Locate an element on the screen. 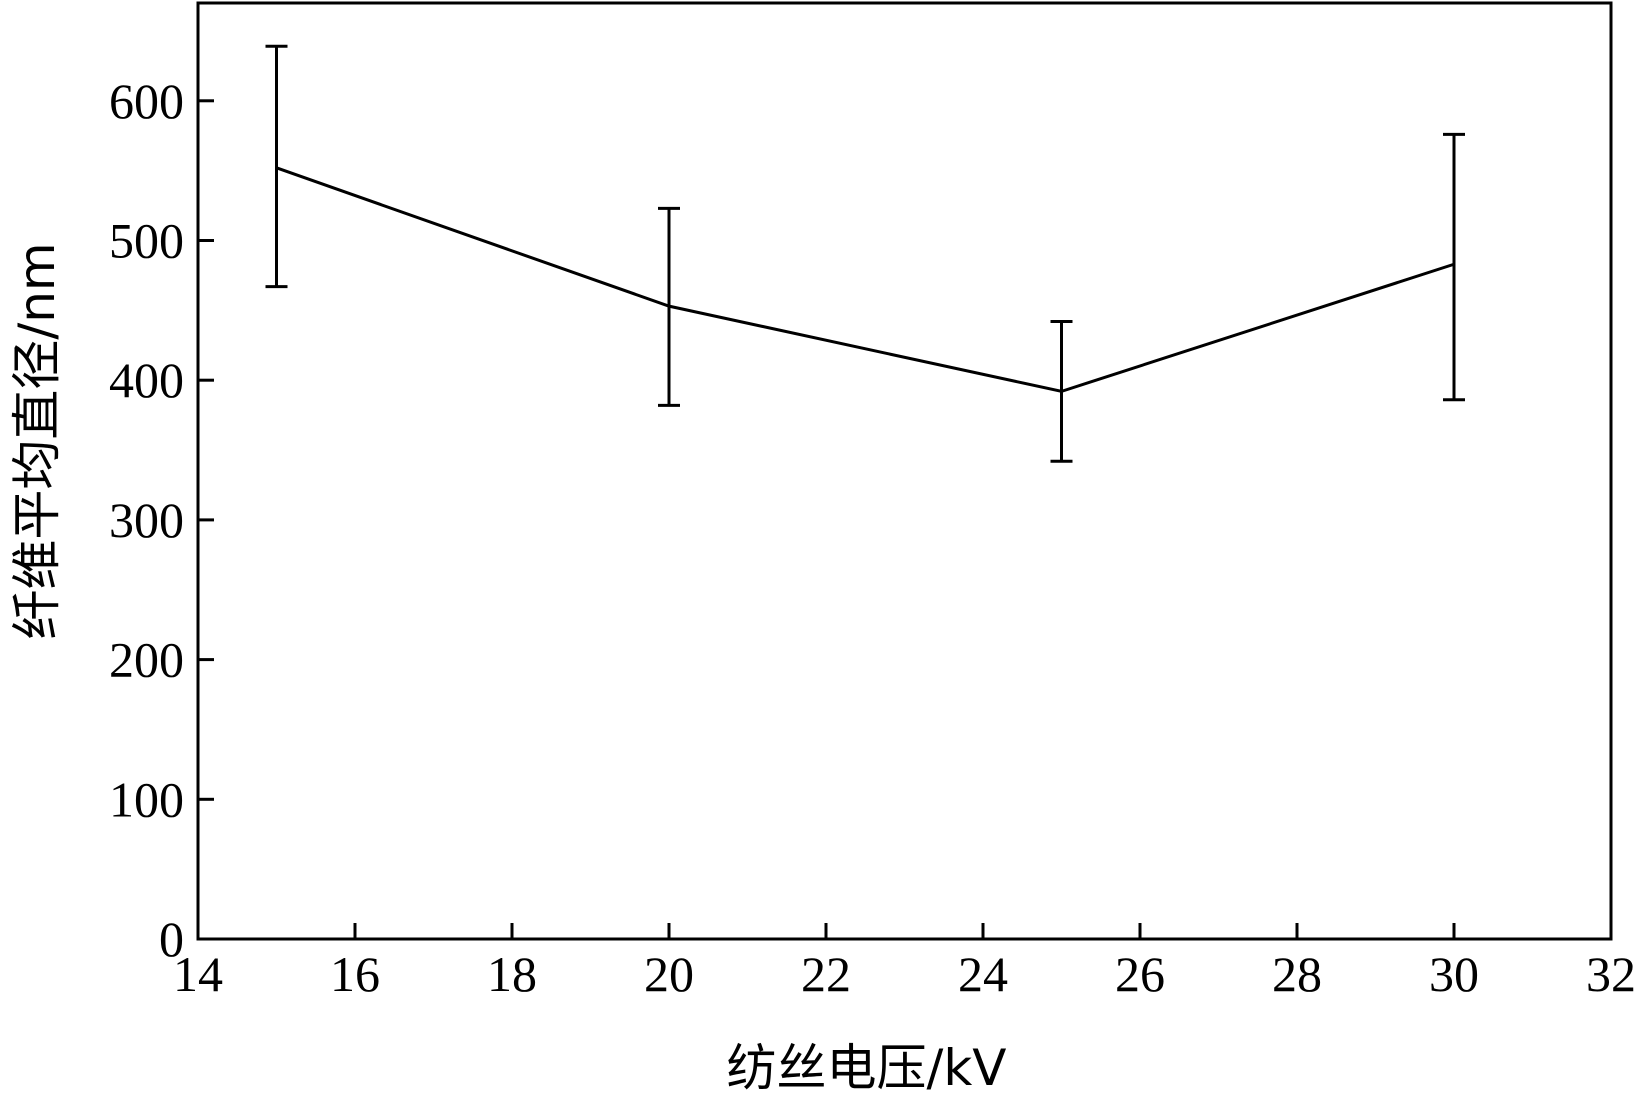 The width and height of the screenshot is (1637, 1095). y-tick-label: 100 is located at coordinates (146, 799).